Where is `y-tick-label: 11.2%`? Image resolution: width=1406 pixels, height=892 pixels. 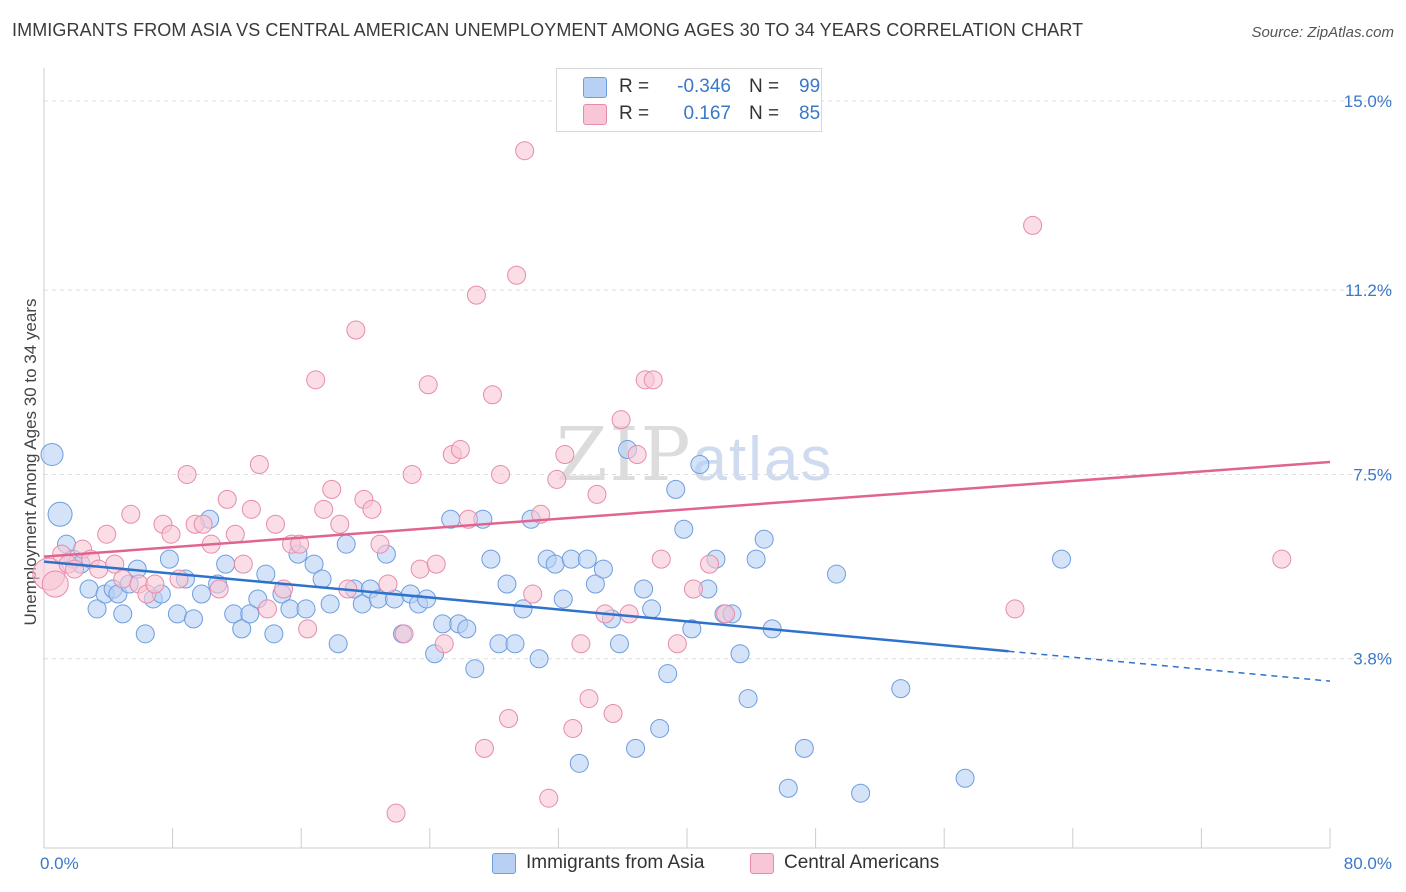
y-tick-label: 11.2% is located at coordinates (1368, 290).